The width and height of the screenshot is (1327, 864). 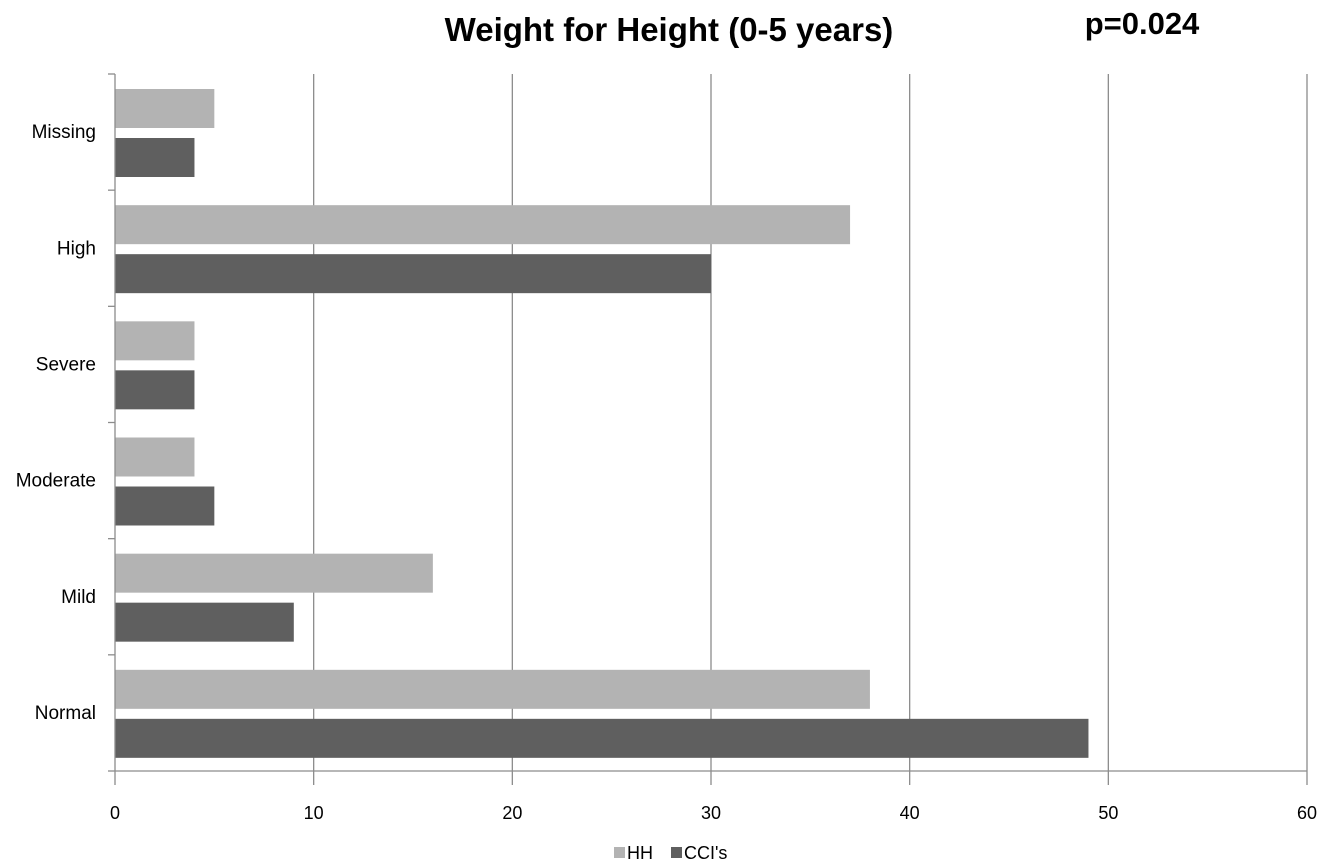 I want to click on category-label-missing: Missing, so click(x=64, y=132).